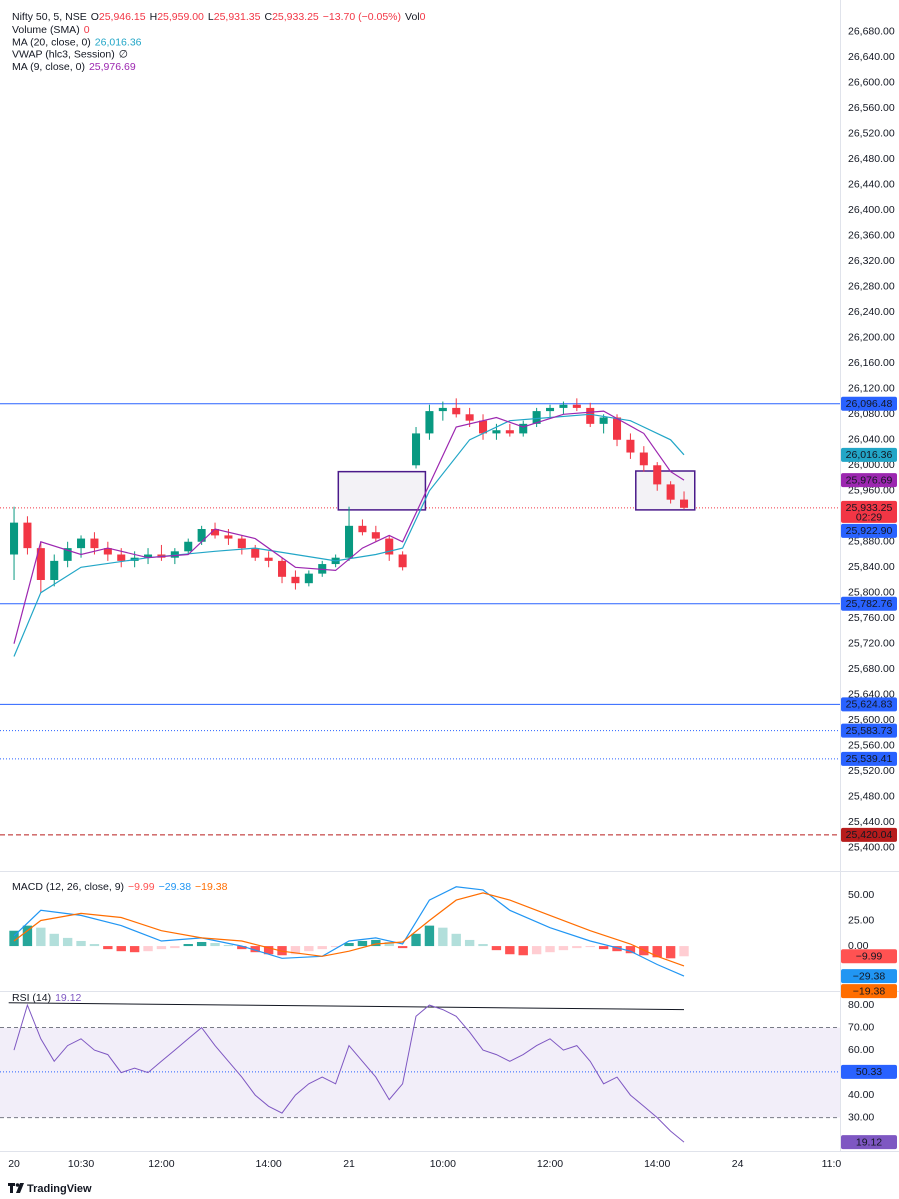 This screenshot has width=899, height=1199. Describe the element at coordinates (871, 134) in the screenshot. I see `y-tick-label: 26,520.00` at that location.